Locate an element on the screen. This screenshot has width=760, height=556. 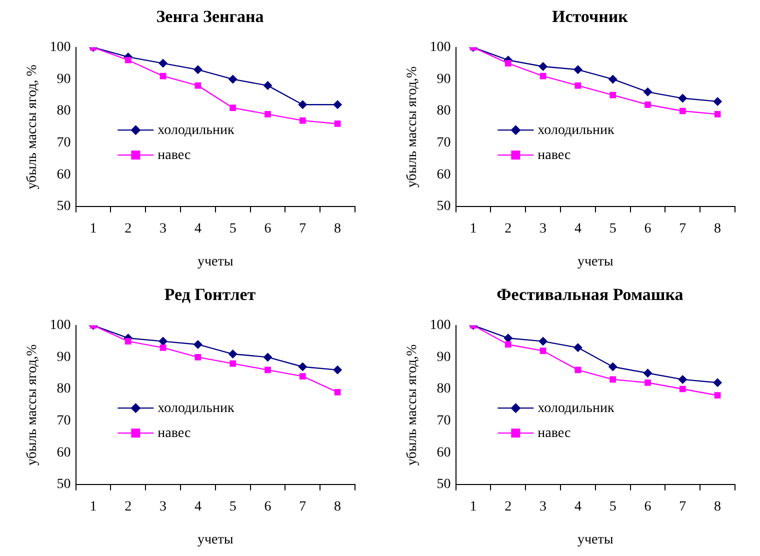
chart-title: Ред Гонтлет is located at coordinates (210, 295).